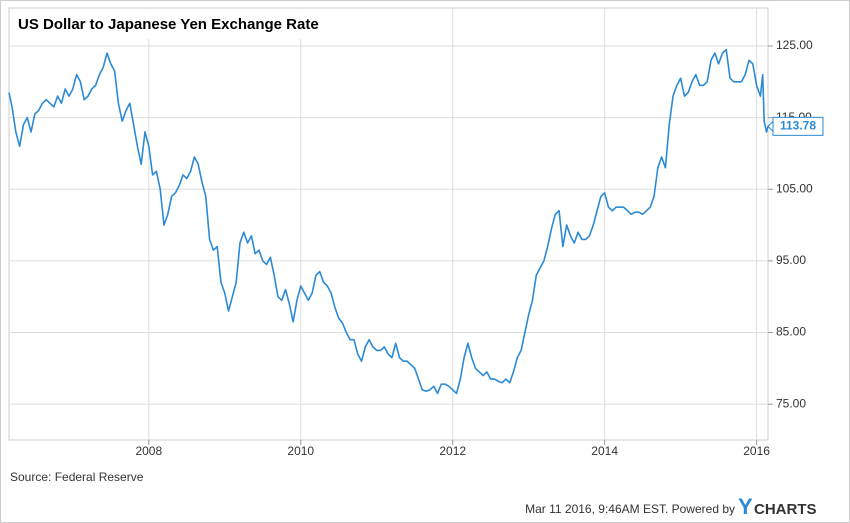 The image size is (850, 523). Describe the element at coordinates (452, 451) in the screenshot. I see `x-tick-label: 2012` at that location.